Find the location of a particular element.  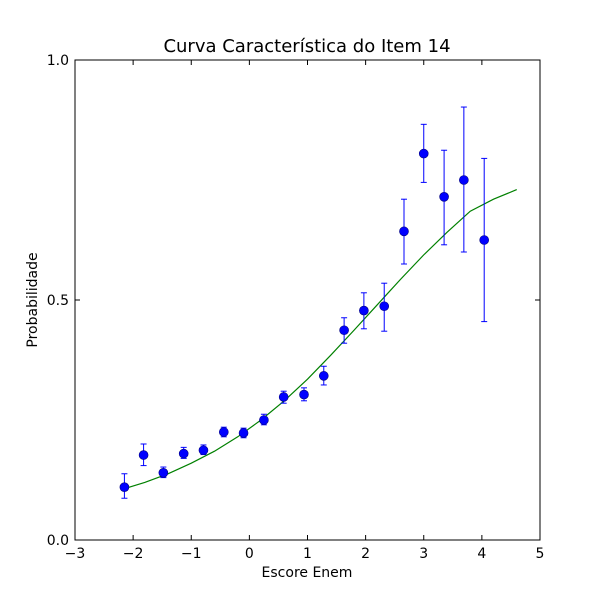

x-tick-label: 0 is located at coordinates (249, 554).